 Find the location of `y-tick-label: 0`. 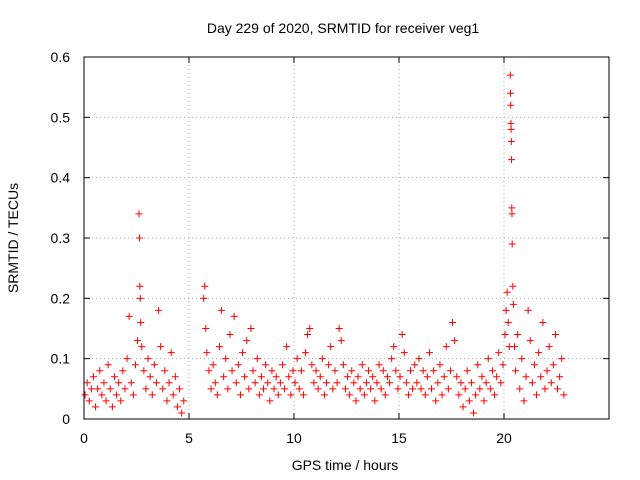

y-tick-label: 0 is located at coordinates (66, 419).